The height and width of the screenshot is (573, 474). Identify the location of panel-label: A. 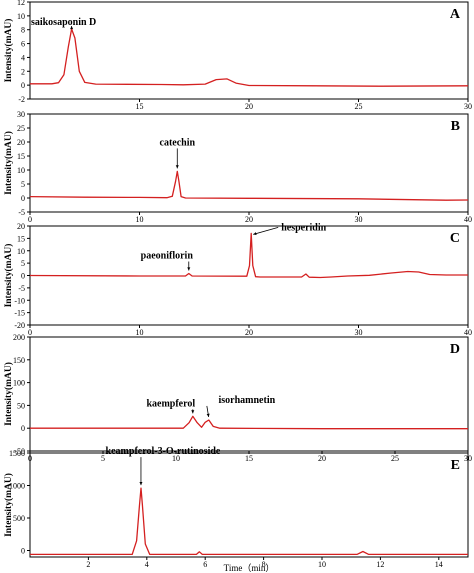
(455, 14).